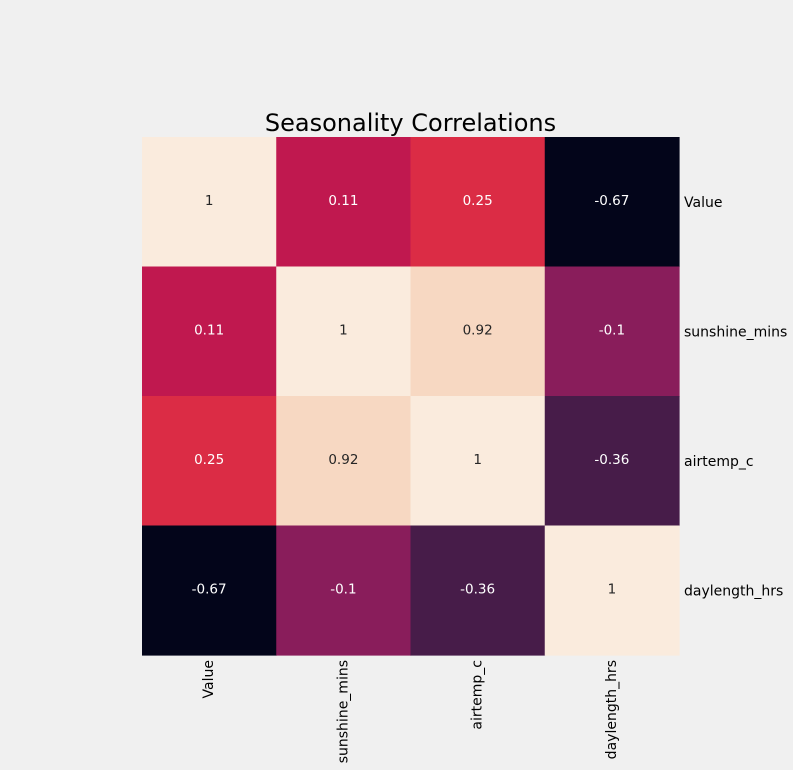 The image size is (793, 770). I want to click on heatmap-cell-airtemp-c-sunshine-mins, so click(344, 461).